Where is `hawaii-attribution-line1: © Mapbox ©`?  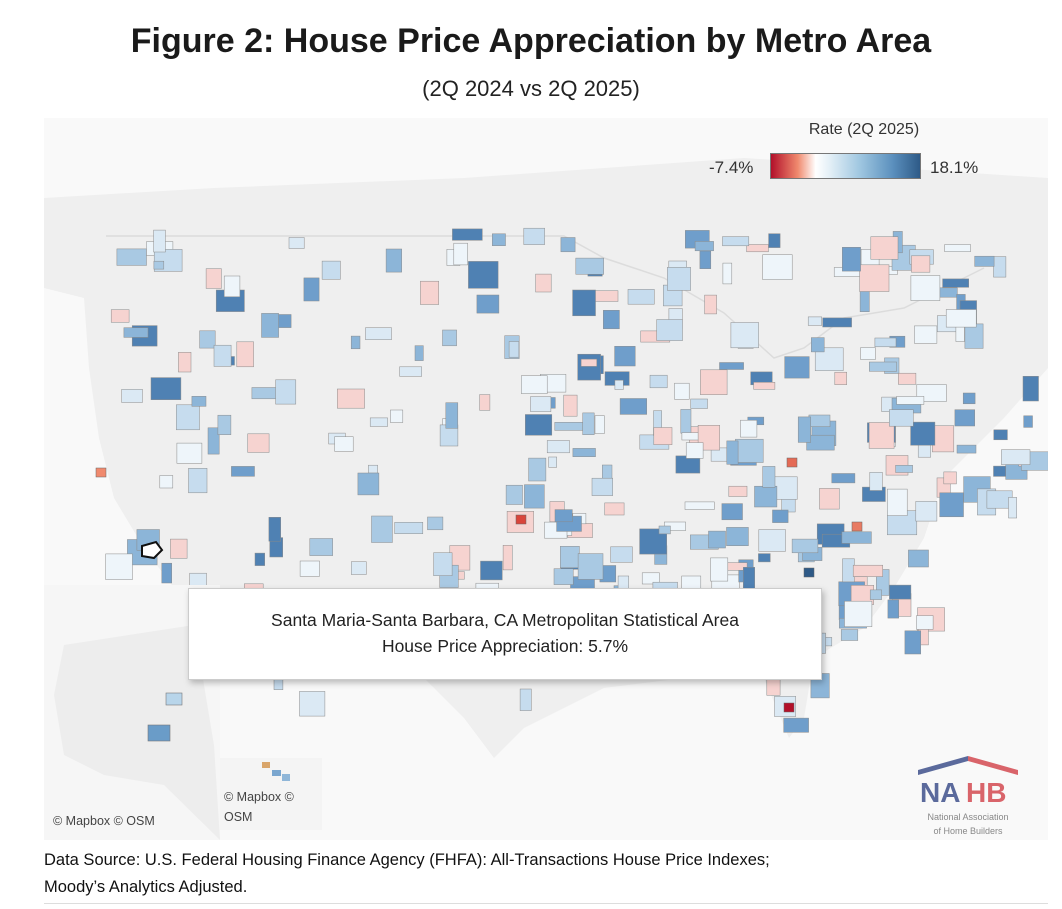
hawaii-attribution-line1: © Mapbox © is located at coordinates (259, 797).